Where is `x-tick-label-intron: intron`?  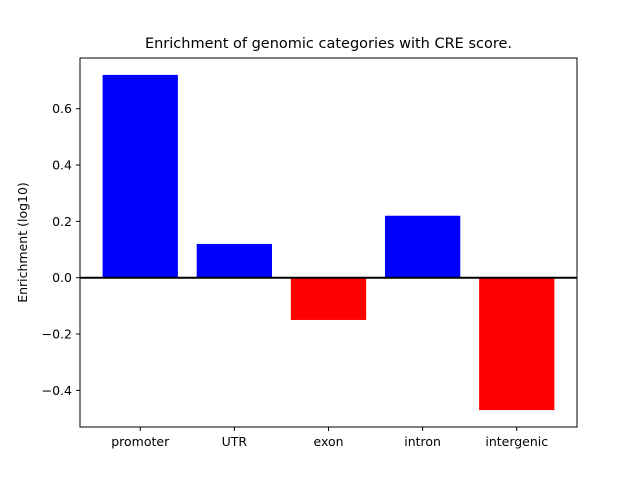 x-tick-label-intron: intron is located at coordinates (422, 441).